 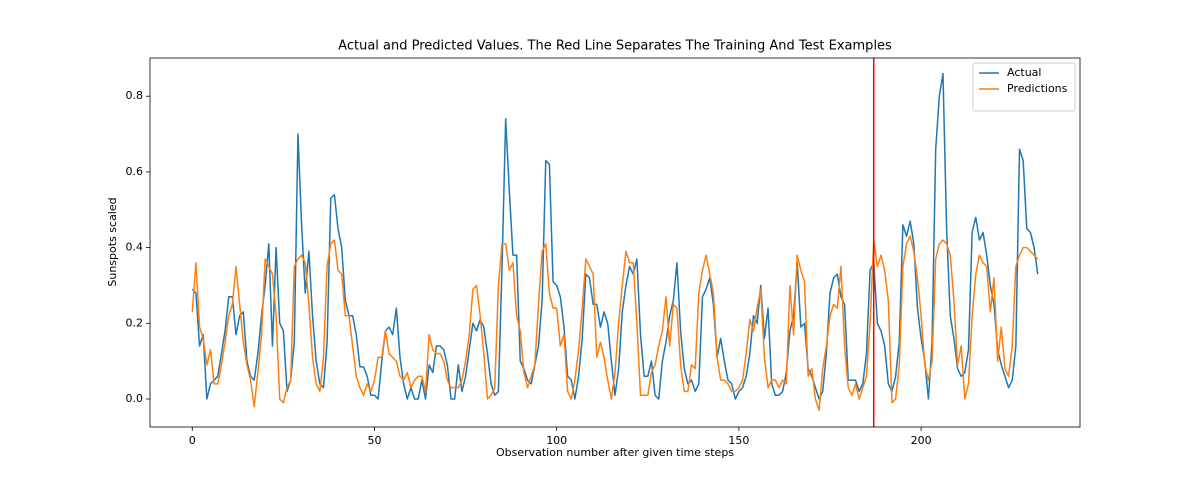 I want to click on x-tick-label: 150, so click(x=738, y=440).